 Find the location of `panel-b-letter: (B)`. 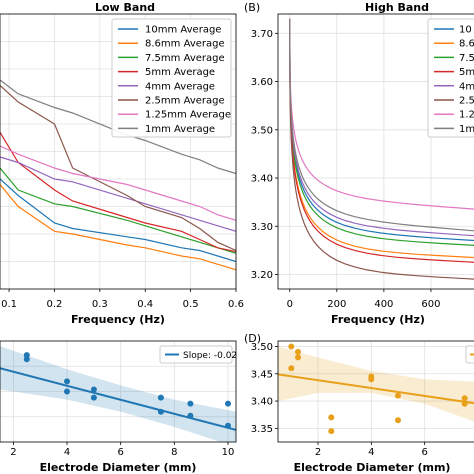

panel-b-letter: (B) is located at coordinates (252, 7).